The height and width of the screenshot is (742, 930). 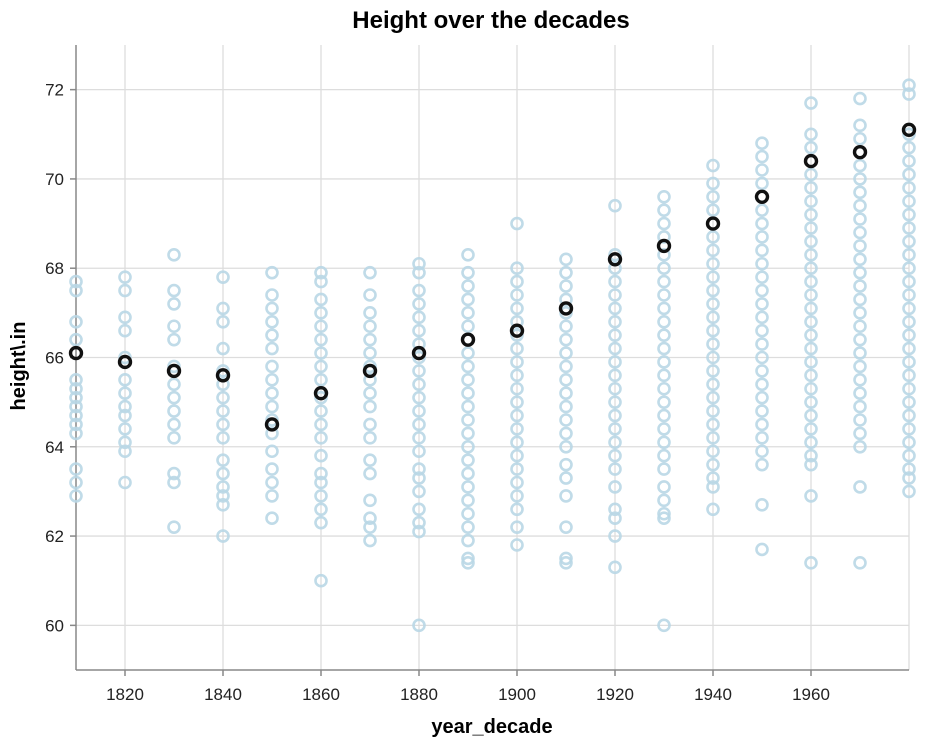 I want to click on y-tick-label: 62, so click(x=54, y=536).